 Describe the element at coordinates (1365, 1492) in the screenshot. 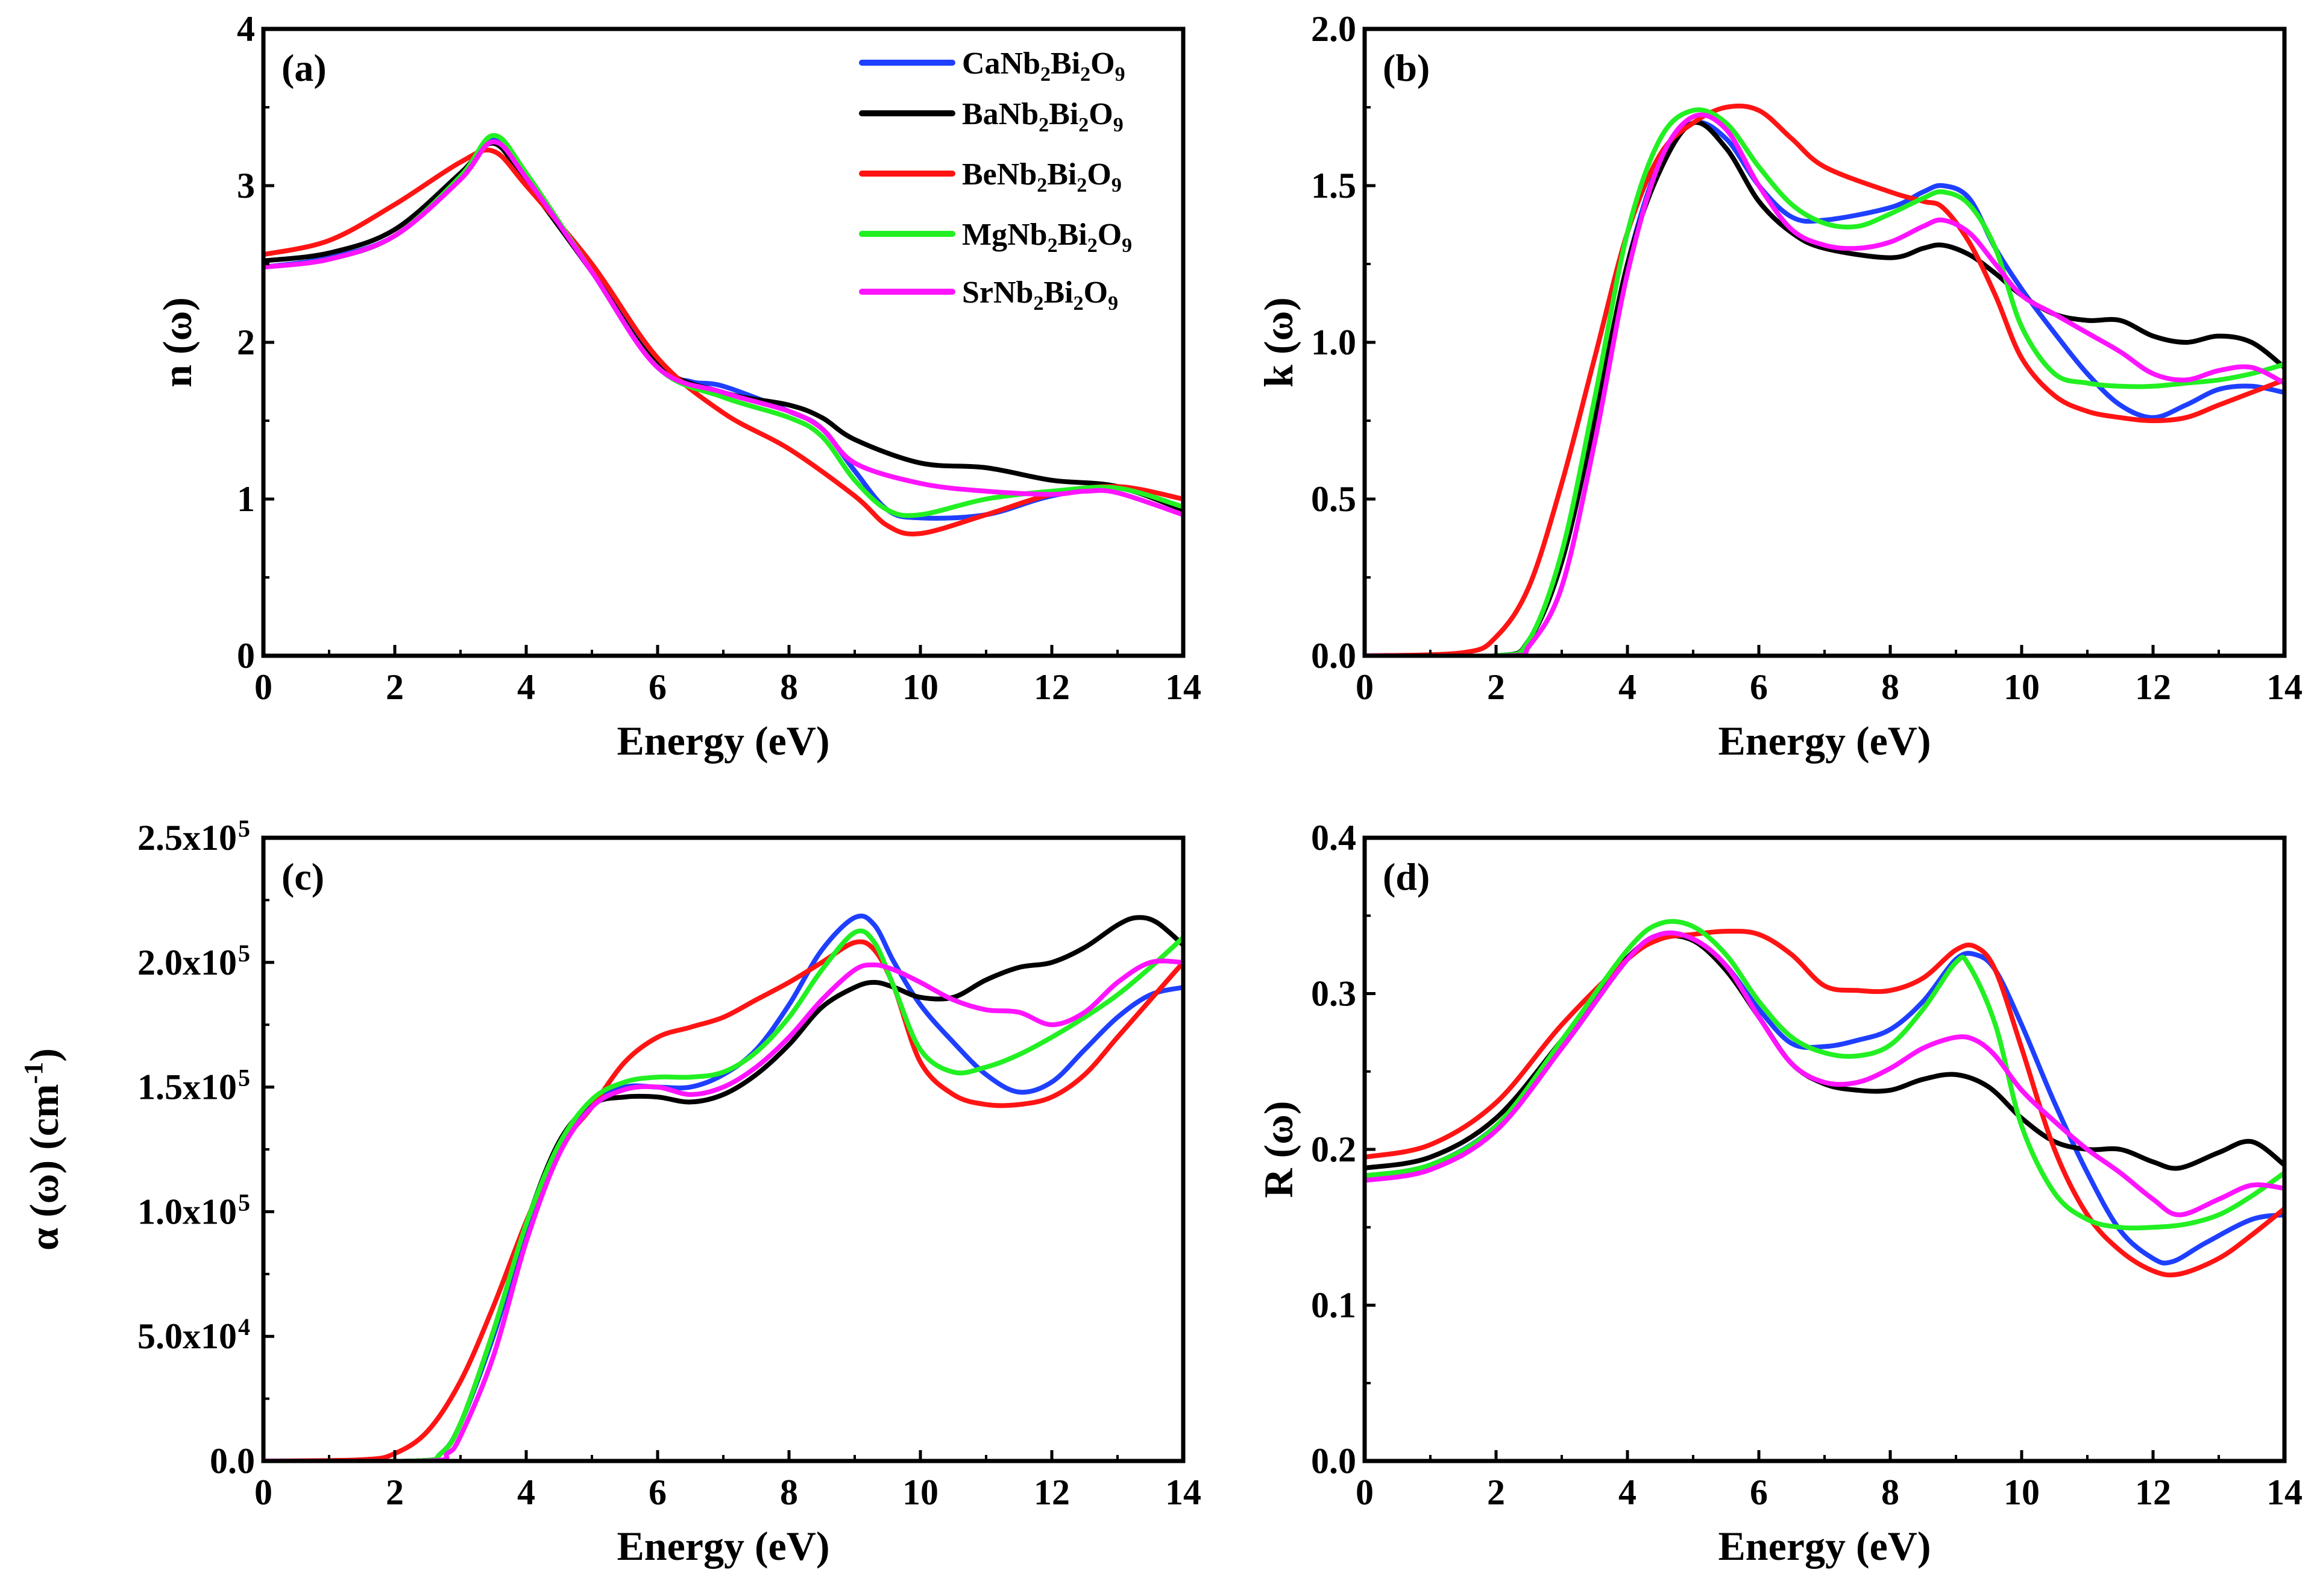

I see `x-tick-label-d-0: 0` at that location.